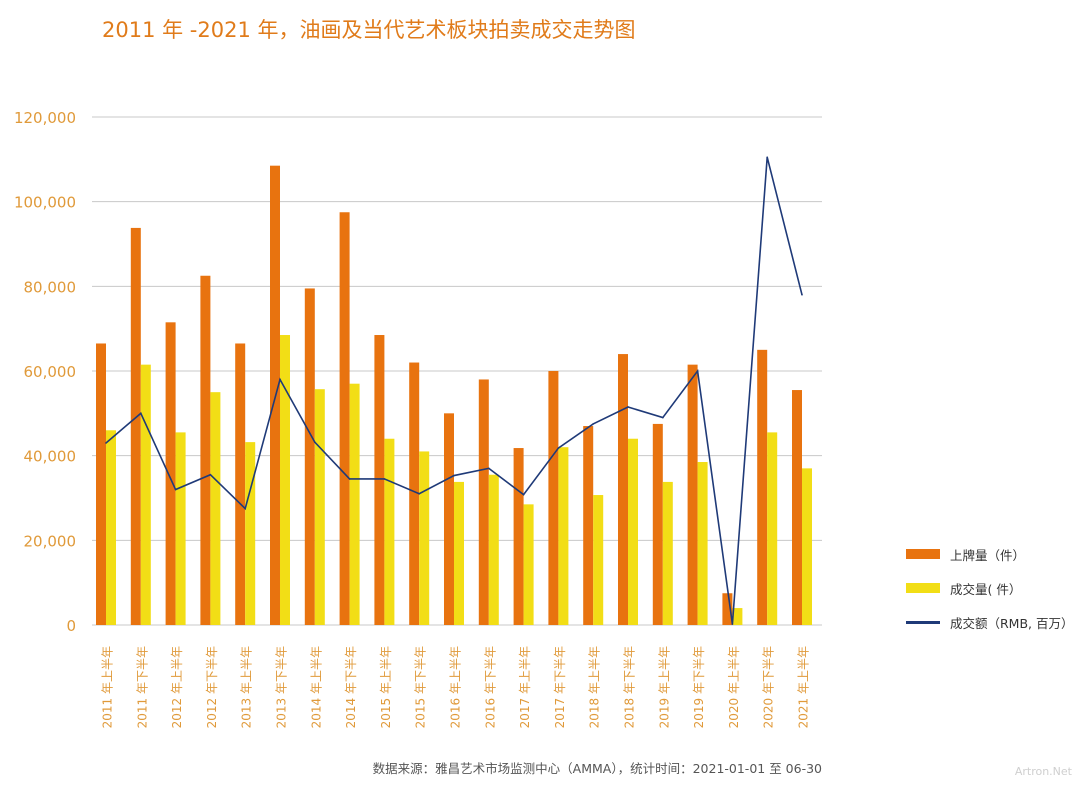  Describe the element at coordinates (421, 687) in the screenshot. I see `x-tick-label: 2015 年下半年` at that location.